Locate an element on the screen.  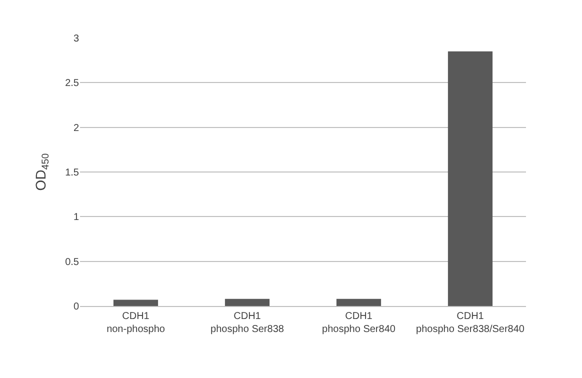
y-tick-label: 1 is located at coordinates (76, 218).